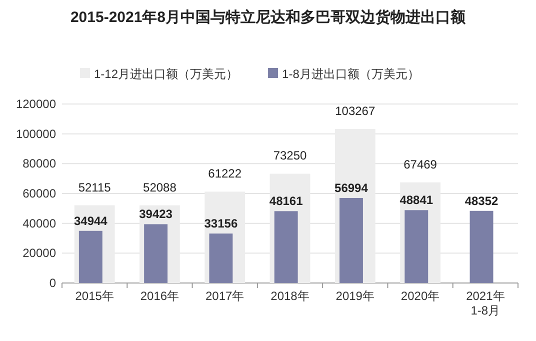 The image size is (536, 341). Describe the element at coordinates (94, 296) in the screenshot. I see `x-tick-label: 2015年` at that location.